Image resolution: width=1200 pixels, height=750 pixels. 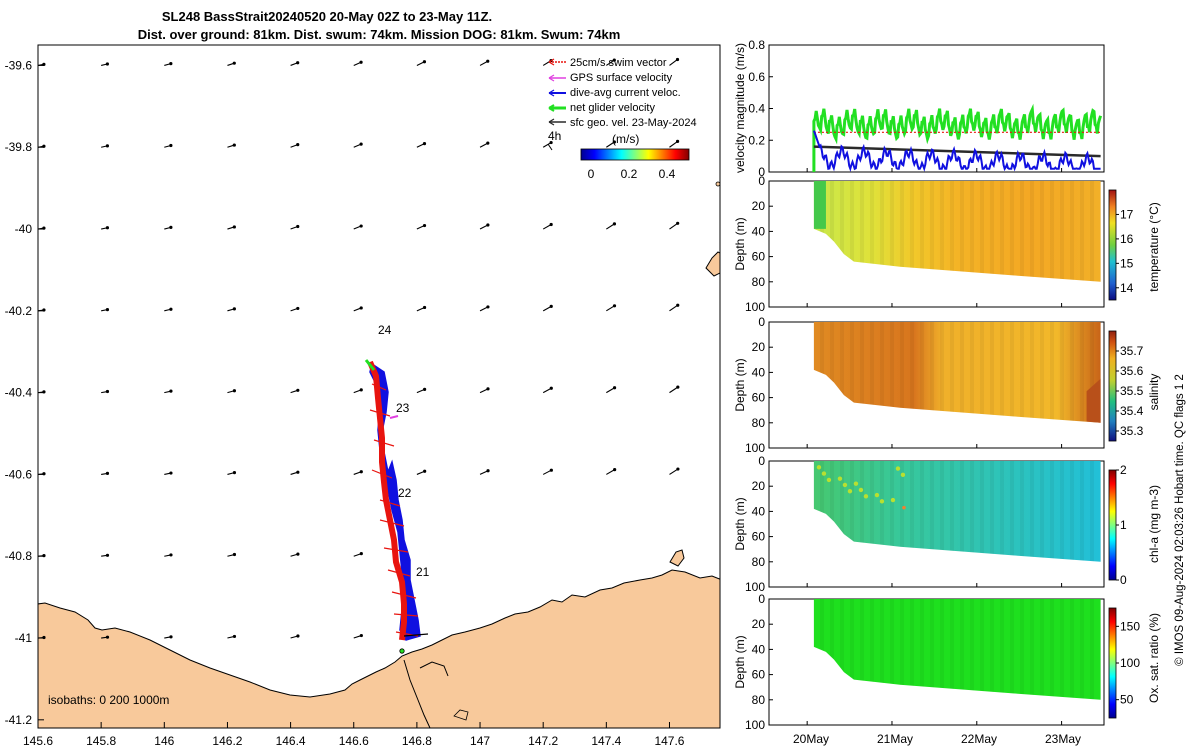 I want to click on velocity-ytick-label: 0, so click(x=761, y=172).